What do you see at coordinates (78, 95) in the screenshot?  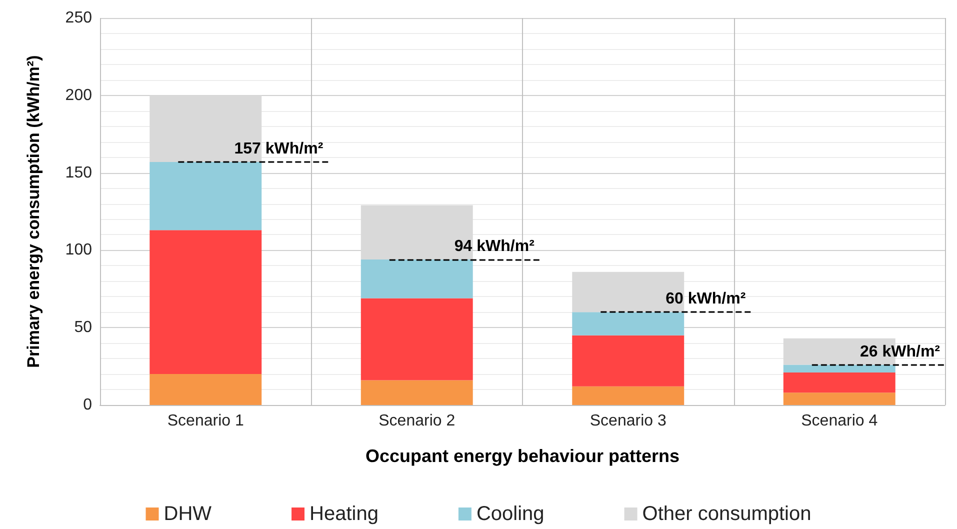 I see `y-tick-label: 200` at bounding box center [78, 95].